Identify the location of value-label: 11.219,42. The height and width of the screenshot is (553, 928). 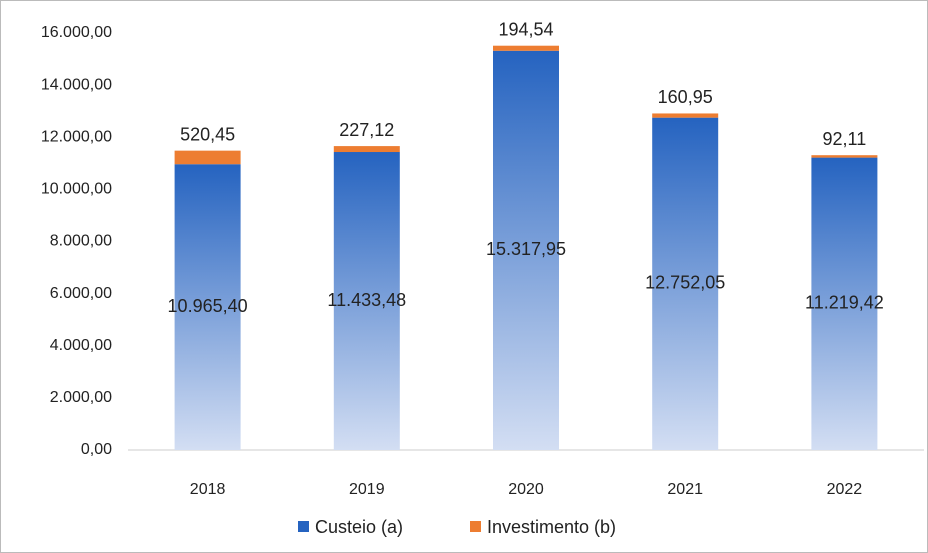
(844, 303).